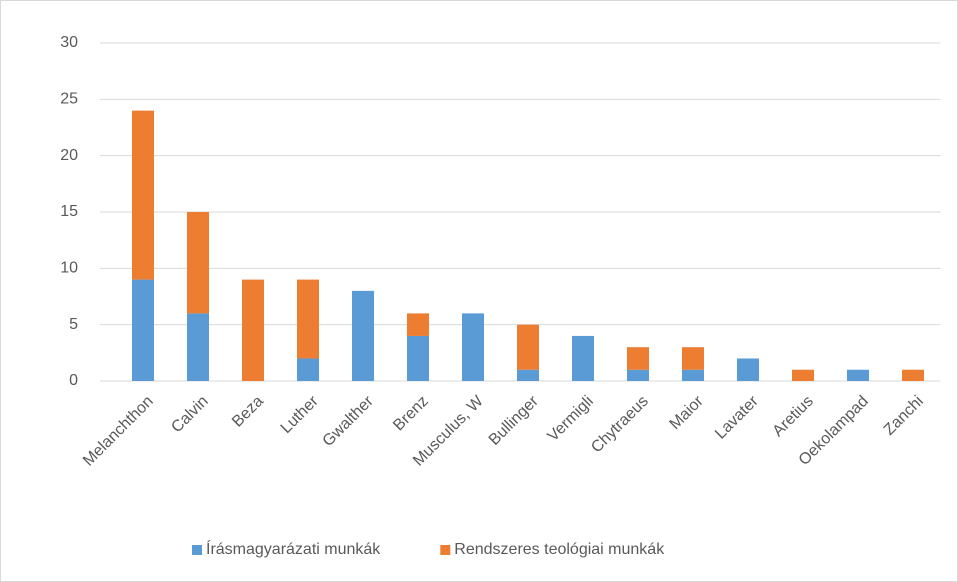 This screenshot has height=582, width=958. Describe the element at coordinates (69, 268) in the screenshot. I see `y-tick-label: 10` at that location.